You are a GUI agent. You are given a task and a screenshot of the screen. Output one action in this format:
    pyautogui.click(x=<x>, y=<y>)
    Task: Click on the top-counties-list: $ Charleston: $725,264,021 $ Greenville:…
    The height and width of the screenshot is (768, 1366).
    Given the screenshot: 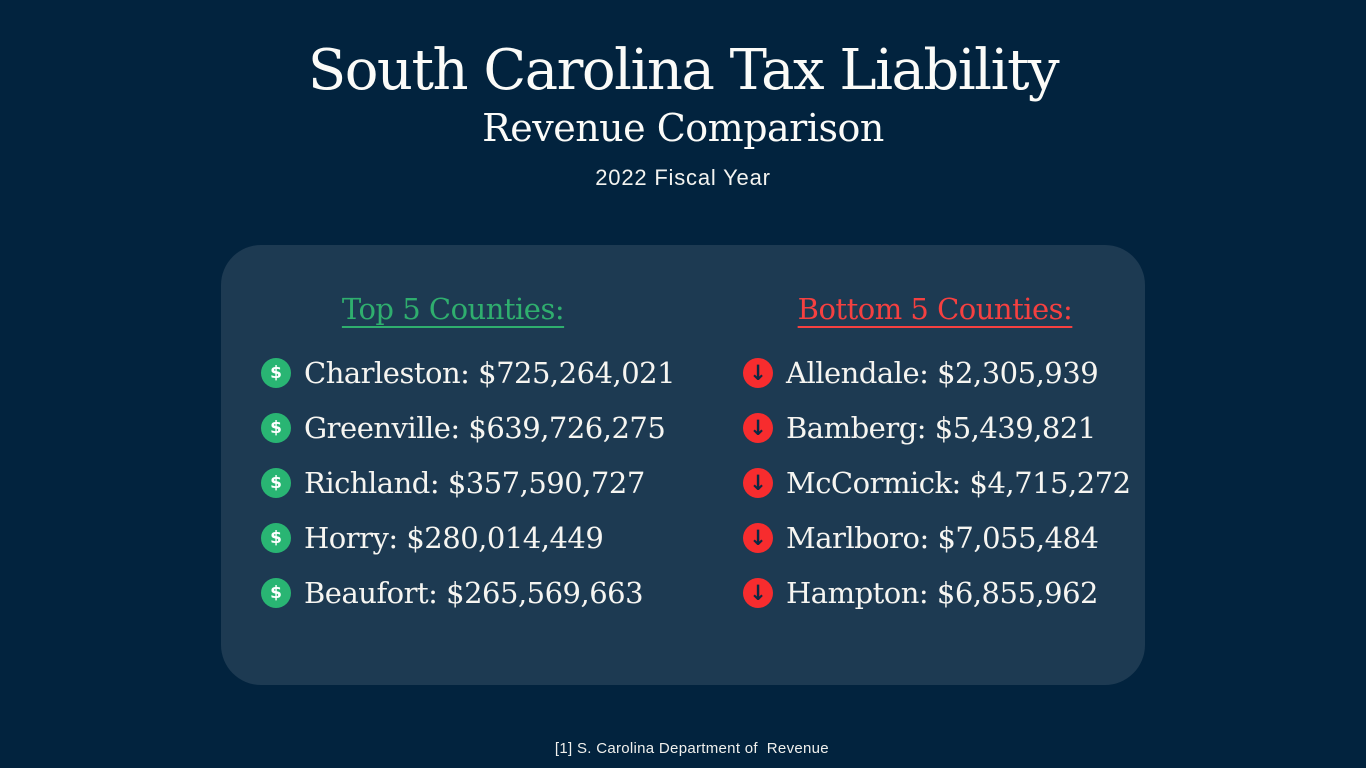 What is the action you would take?
    pyautogui.click(x=502, y=483)
    